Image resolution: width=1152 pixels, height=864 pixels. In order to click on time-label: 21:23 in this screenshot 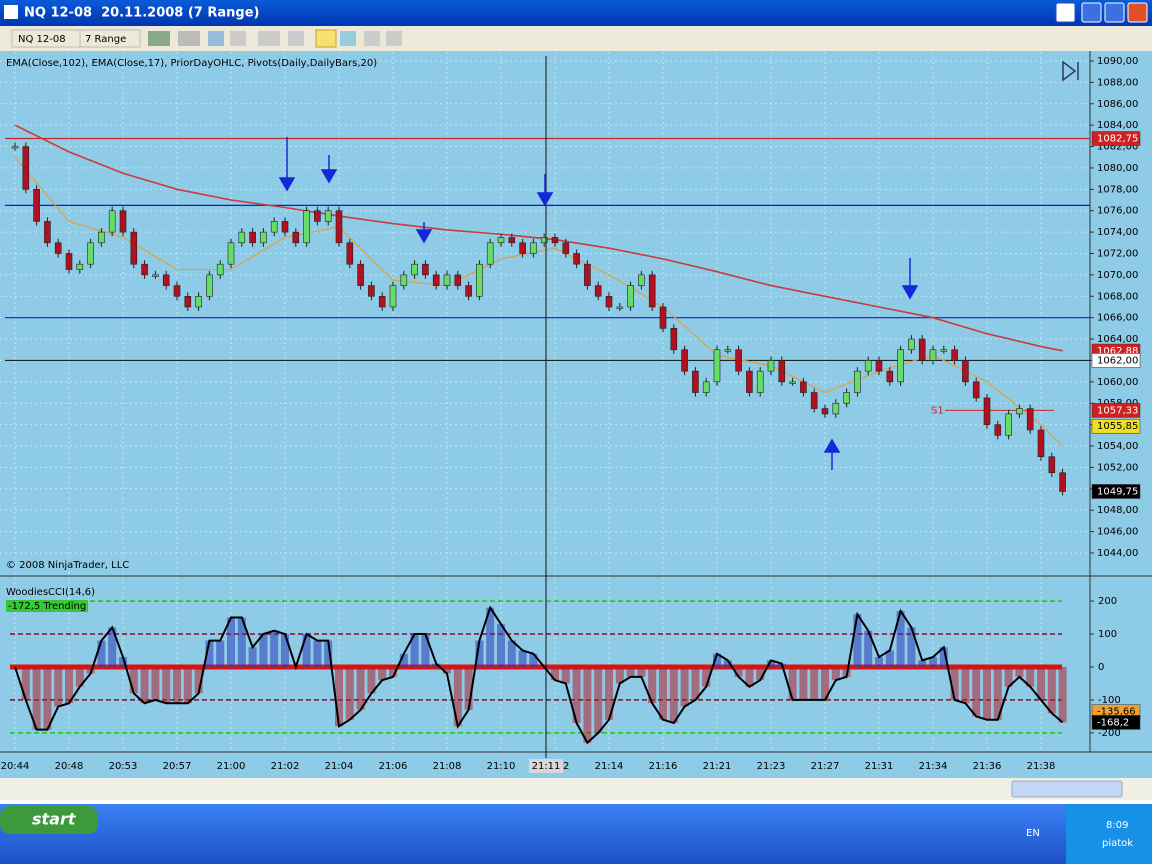, I will do `click(771, 766)`.